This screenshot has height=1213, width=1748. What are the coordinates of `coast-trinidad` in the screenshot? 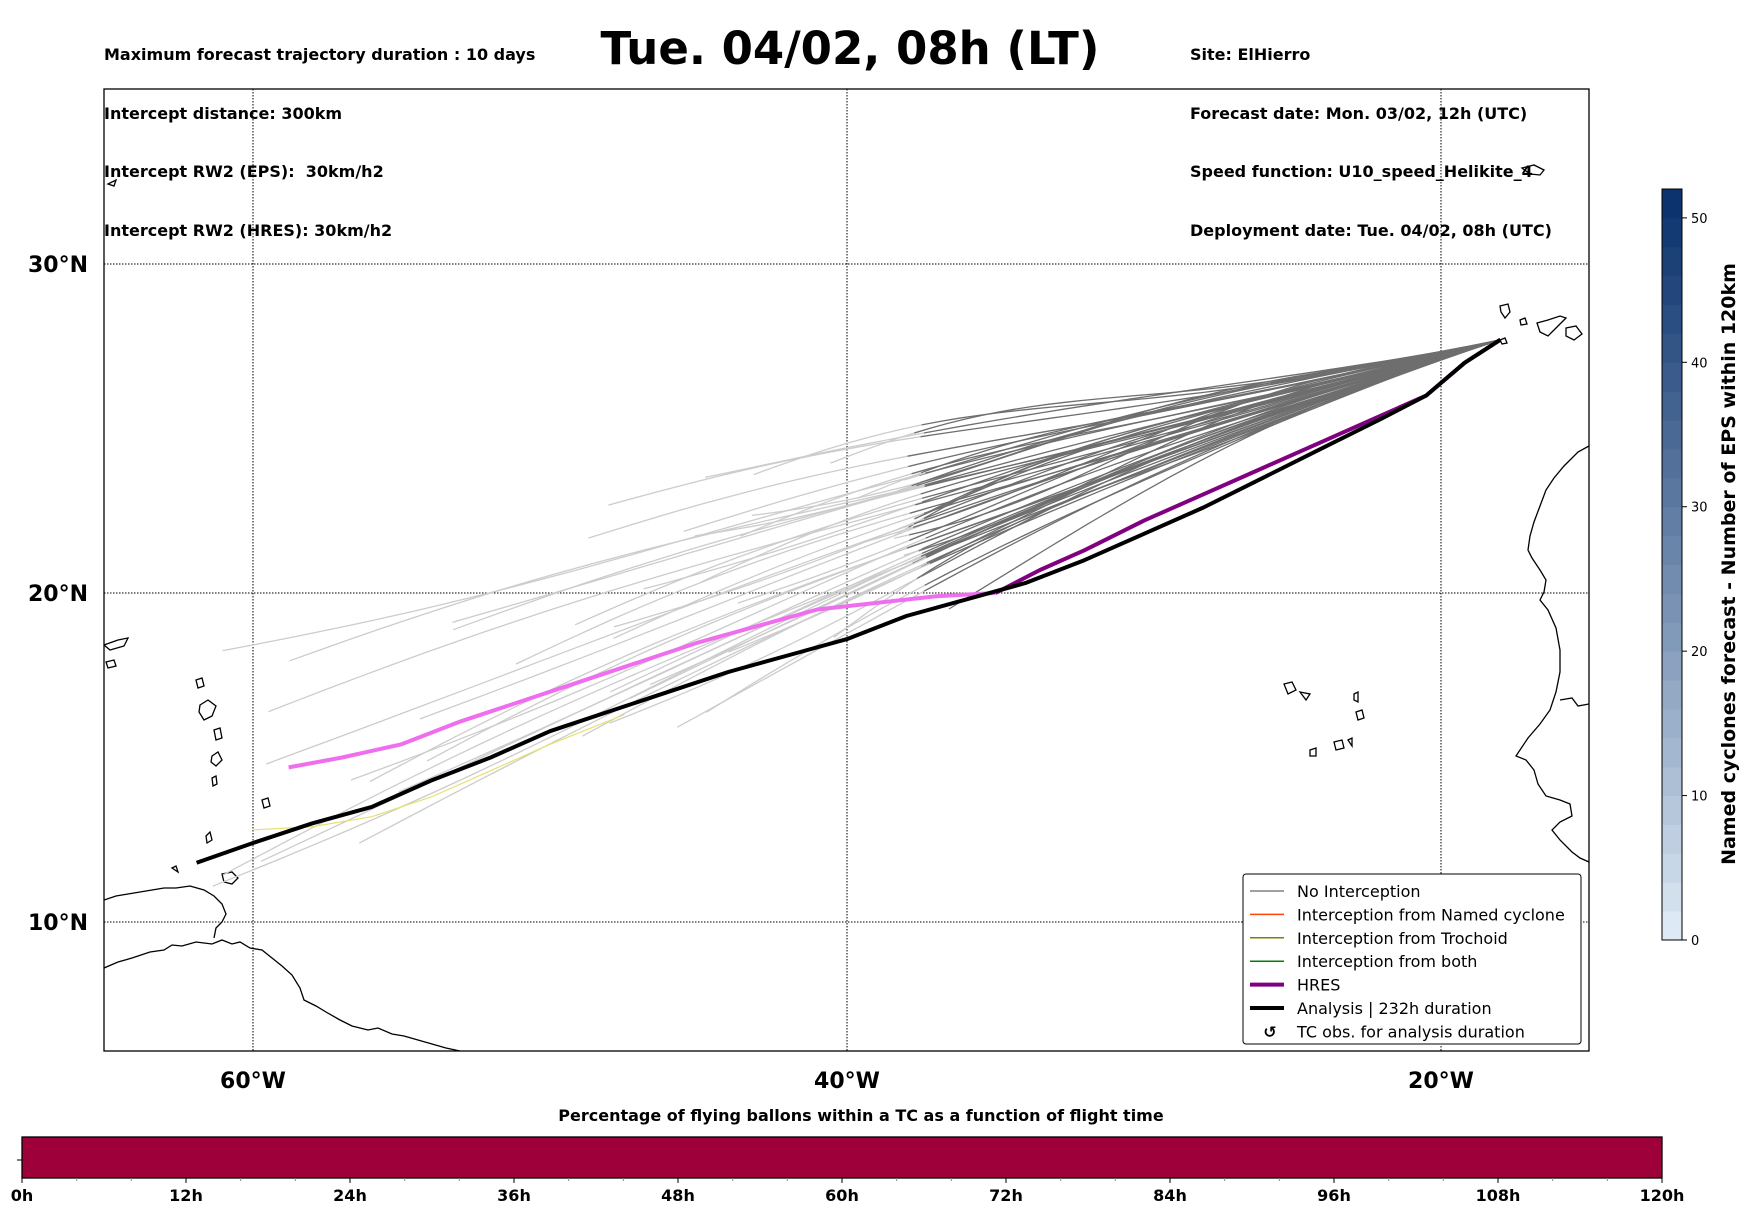 It's located at (230, 878).